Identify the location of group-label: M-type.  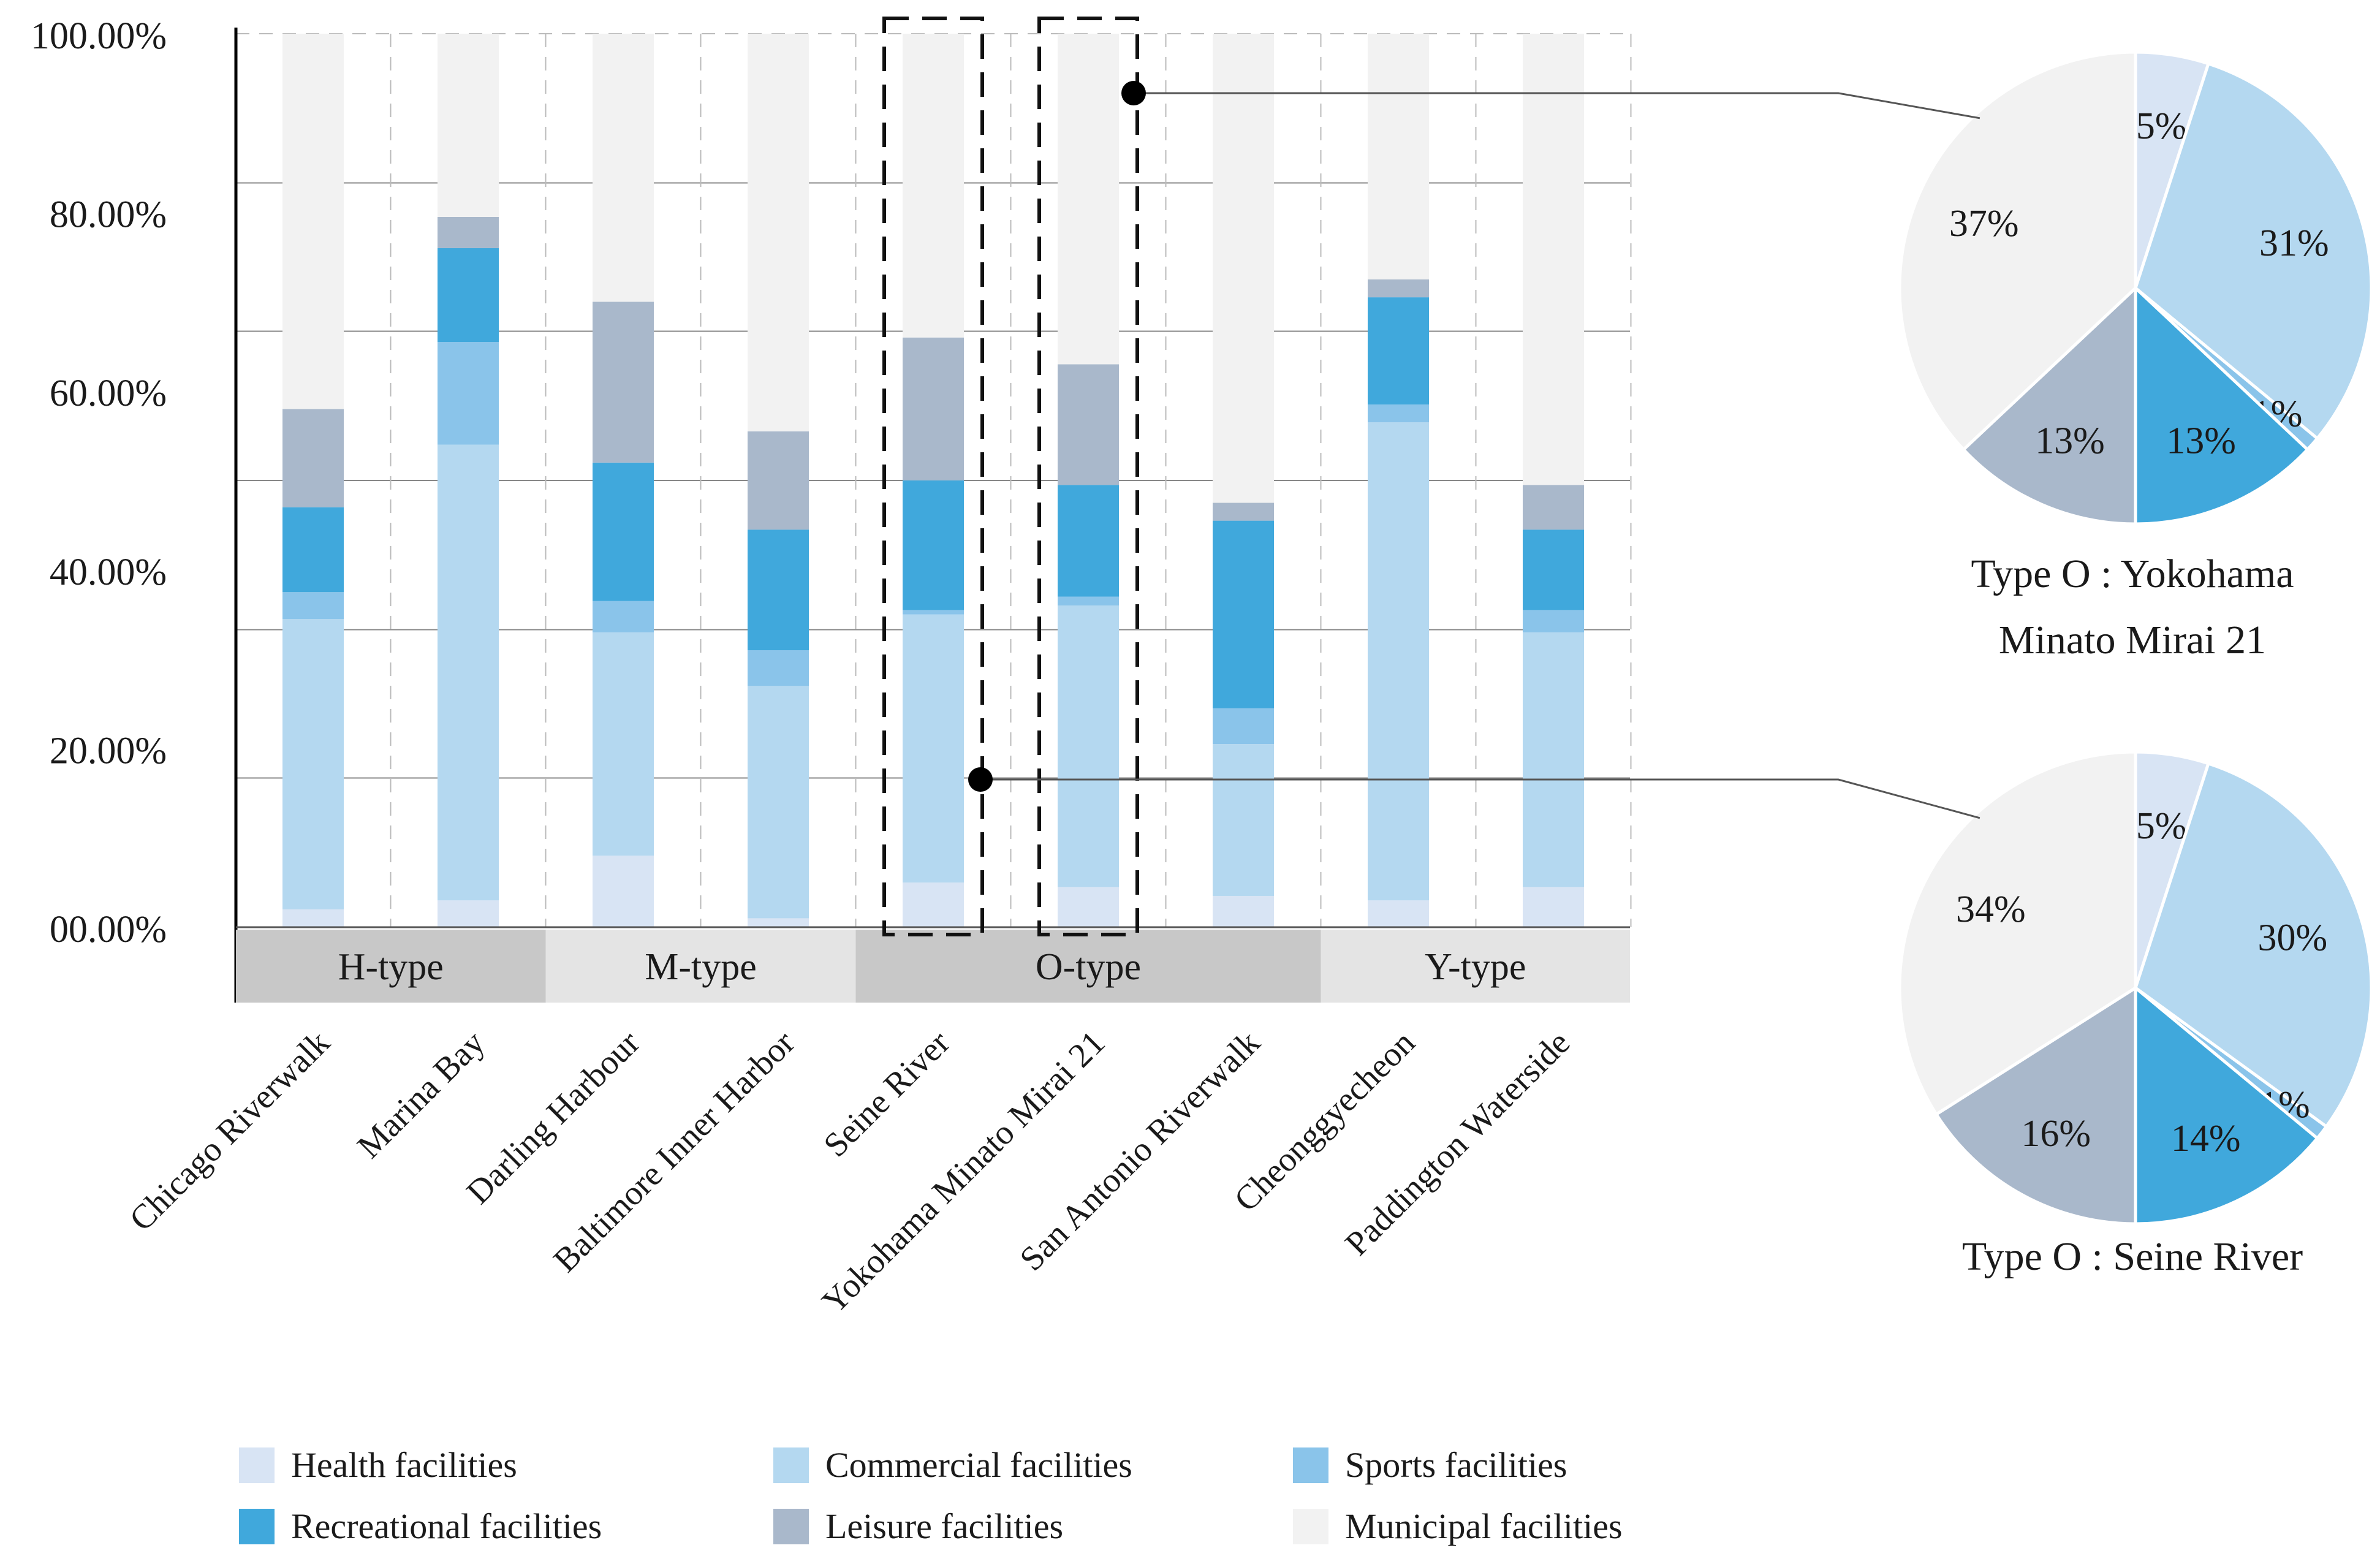
(701, 967).